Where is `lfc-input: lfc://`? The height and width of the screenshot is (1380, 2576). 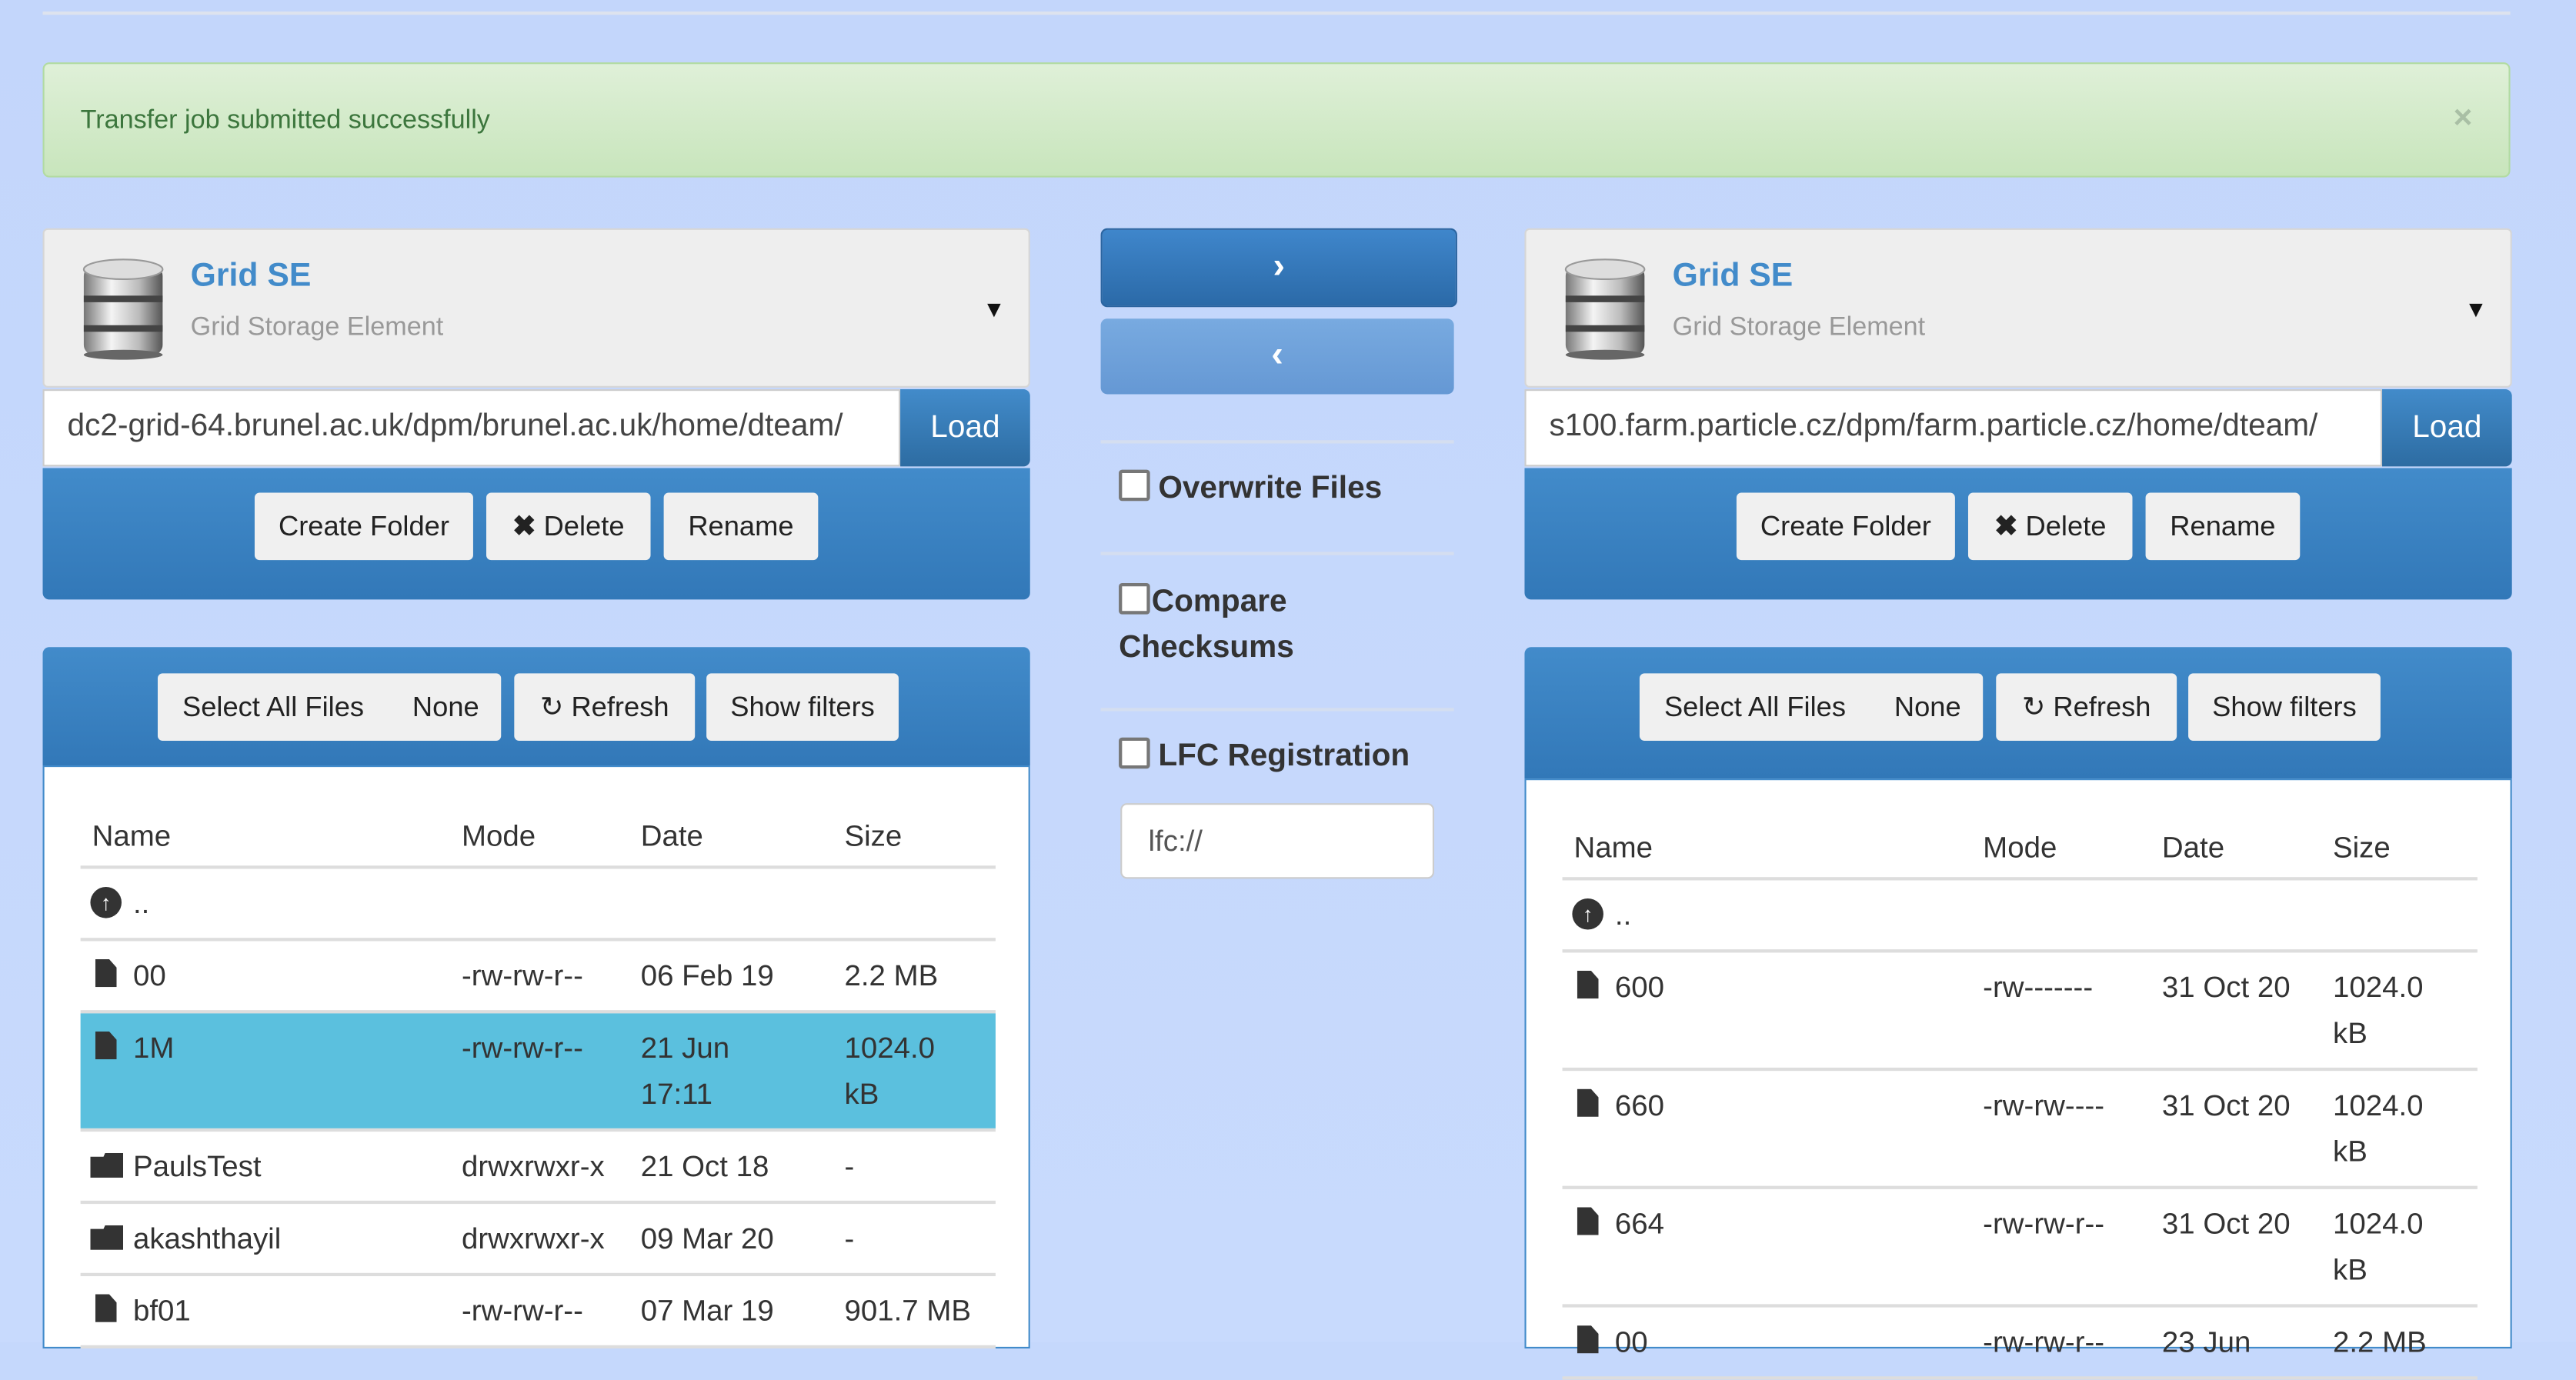 lfc-input: lfc:// is located at coordinates (1277, 841).